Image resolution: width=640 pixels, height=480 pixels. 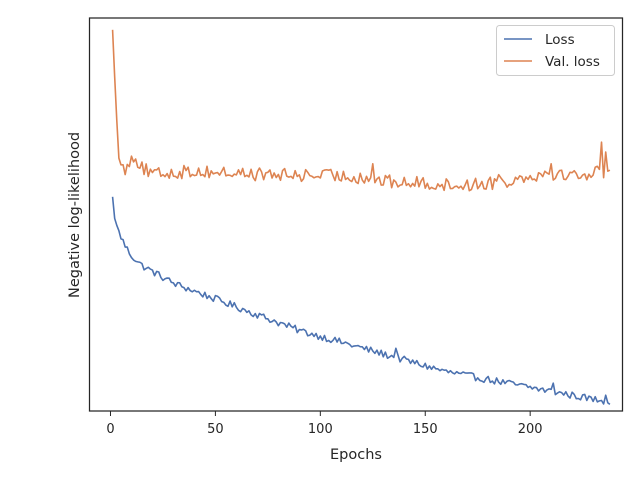 I want to click on x-axis-ticks: 0 50 100 150 200, so click(x=324, y=424).